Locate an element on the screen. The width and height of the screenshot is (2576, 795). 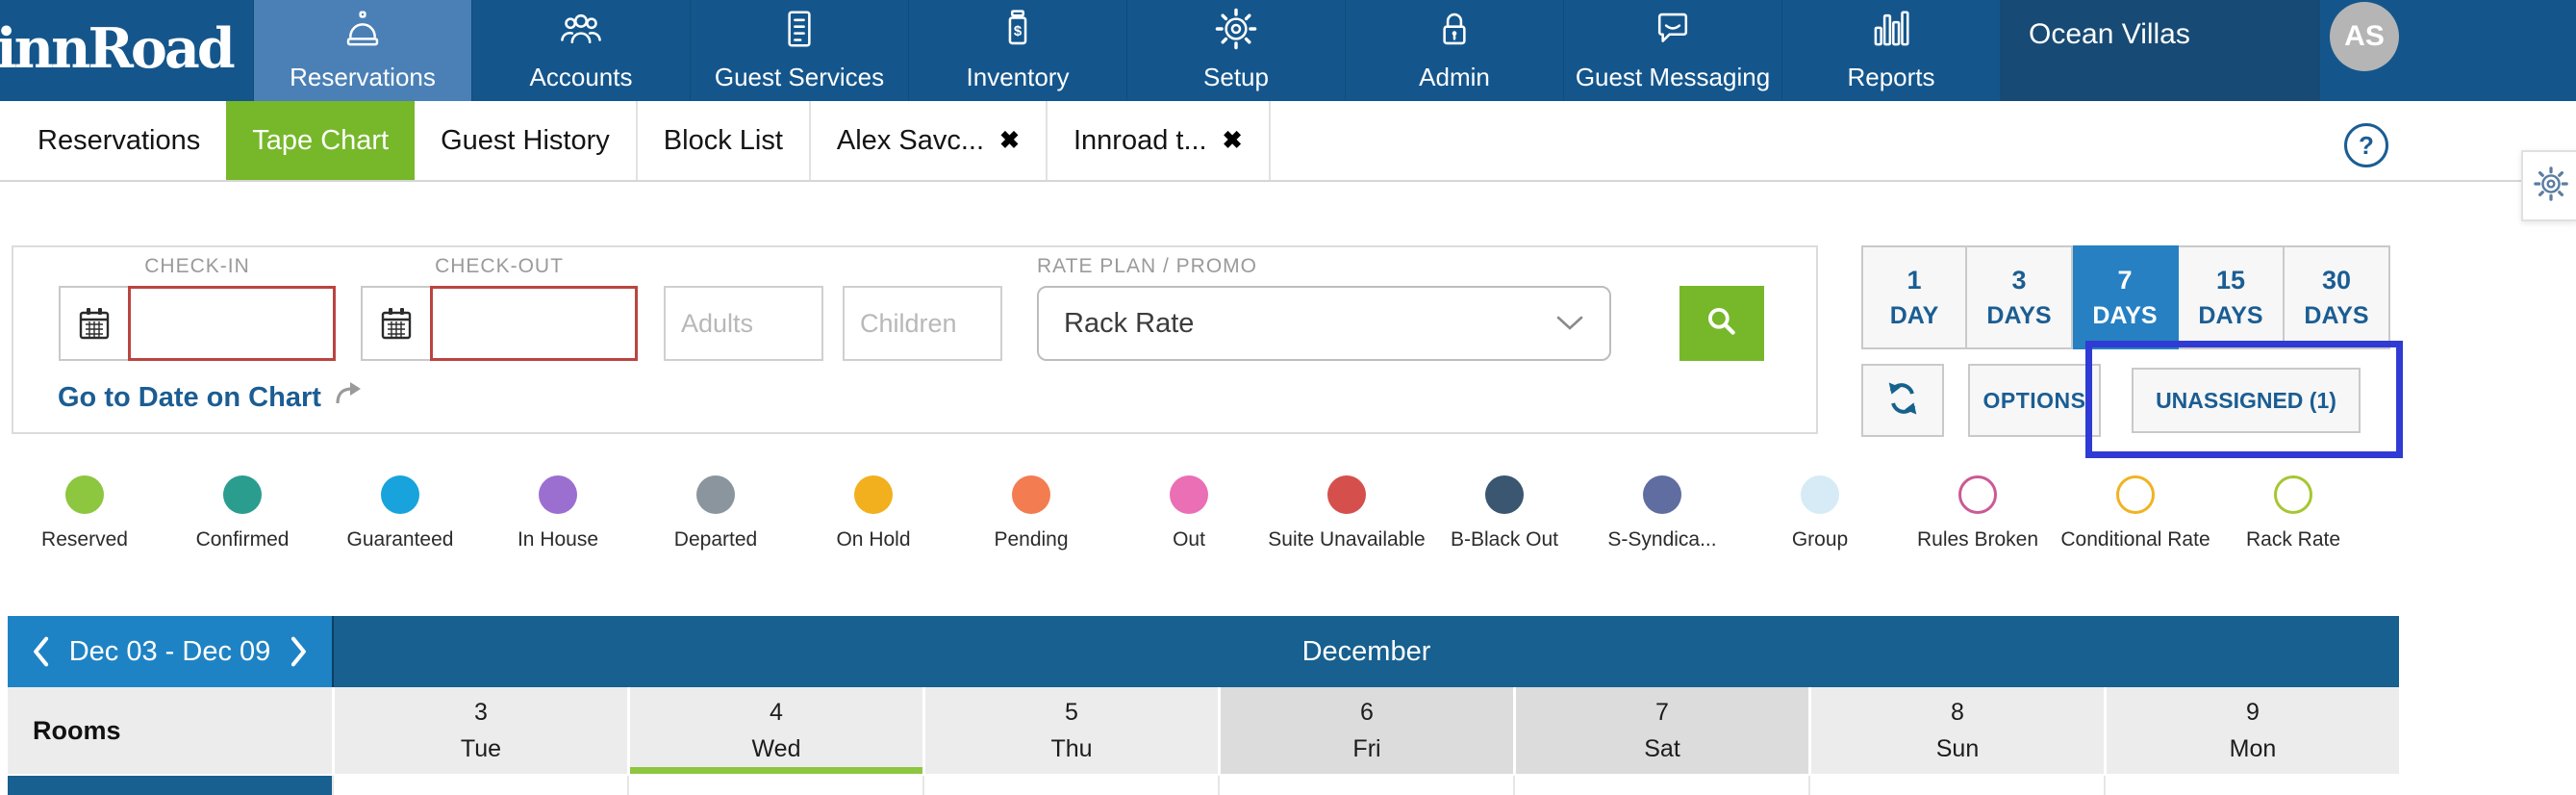
rate-plan-label: RATE PLAN / PROMO is located at coordinates (1147, 266).